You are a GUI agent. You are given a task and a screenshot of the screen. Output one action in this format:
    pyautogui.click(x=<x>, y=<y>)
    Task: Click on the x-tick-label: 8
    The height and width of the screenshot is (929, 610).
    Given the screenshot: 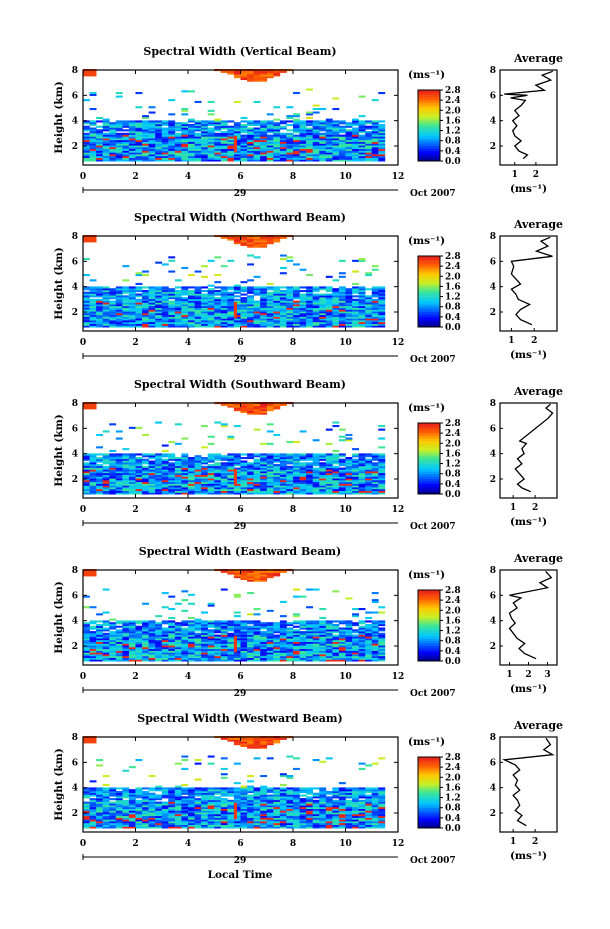 What is the action you would take?
    pyautogui.click(x=293, y=177)
    